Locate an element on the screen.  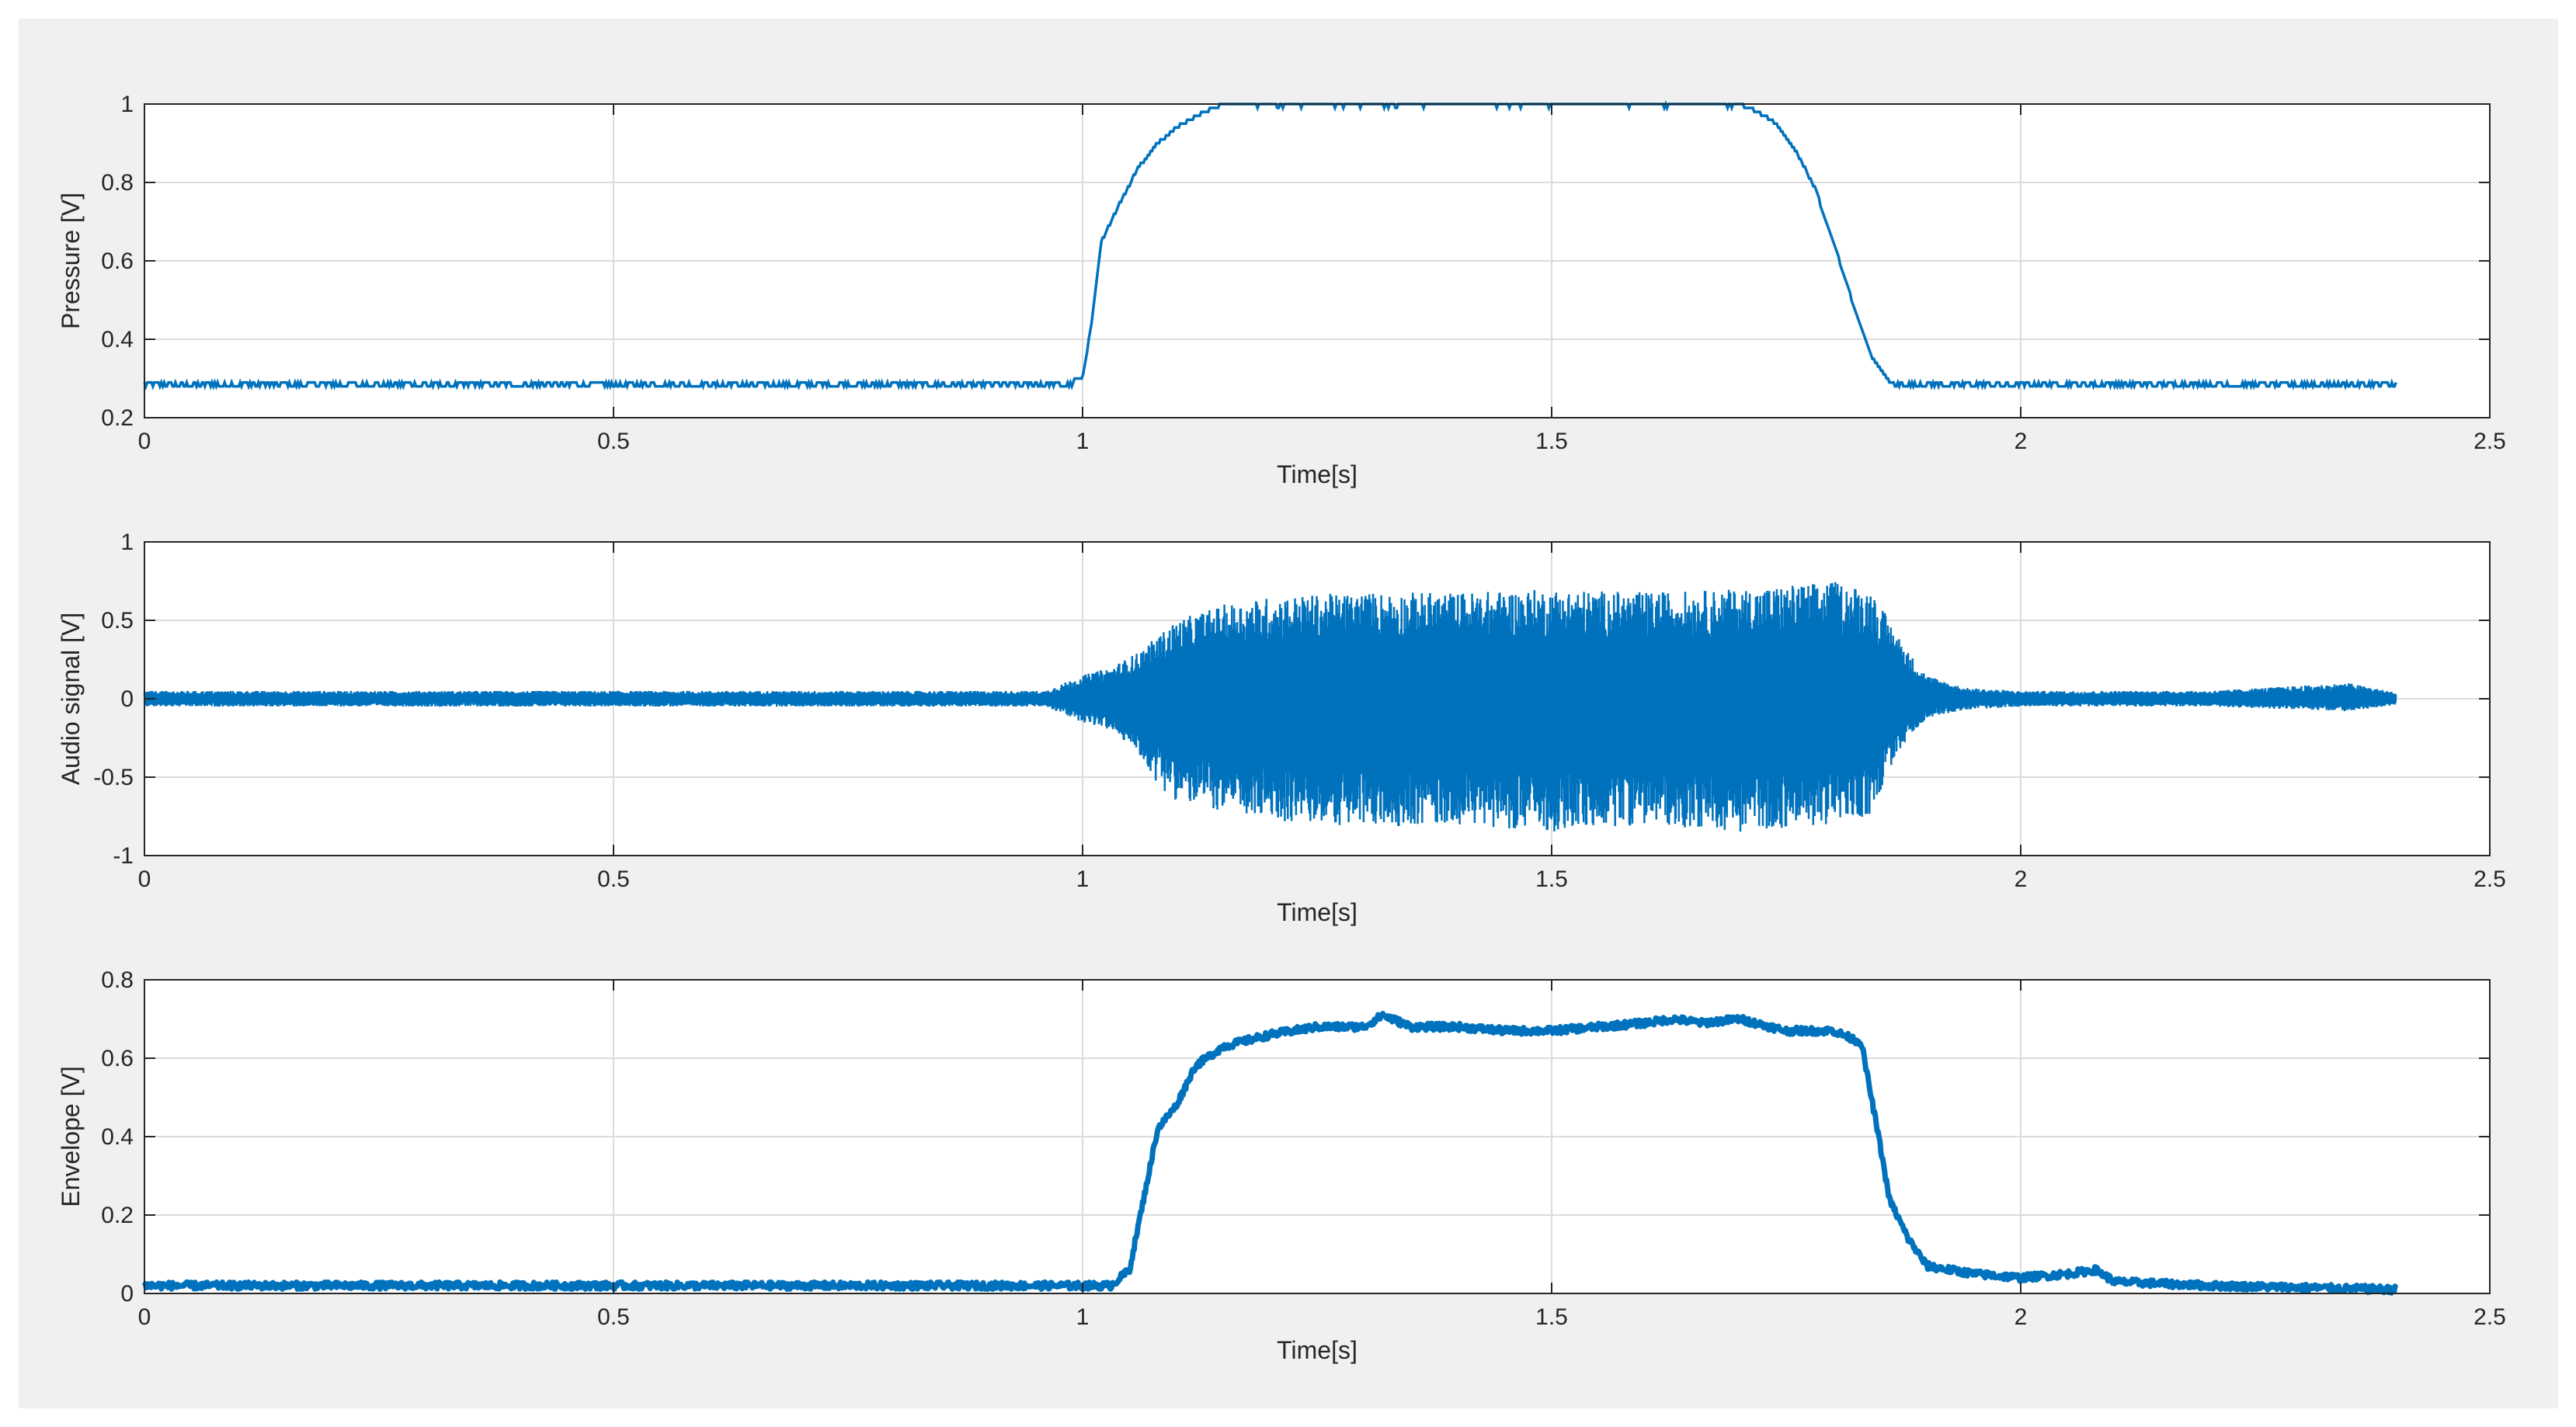
envelope-y-tick-label: 0.4 is located at coordinates (118, 1137).